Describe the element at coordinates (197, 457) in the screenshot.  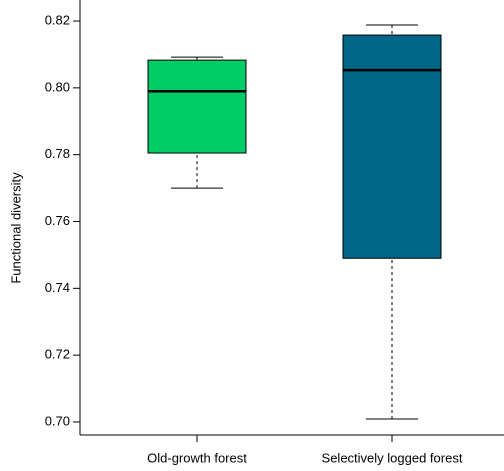
I see `x-tick-label: Old-growth forest` at that location.